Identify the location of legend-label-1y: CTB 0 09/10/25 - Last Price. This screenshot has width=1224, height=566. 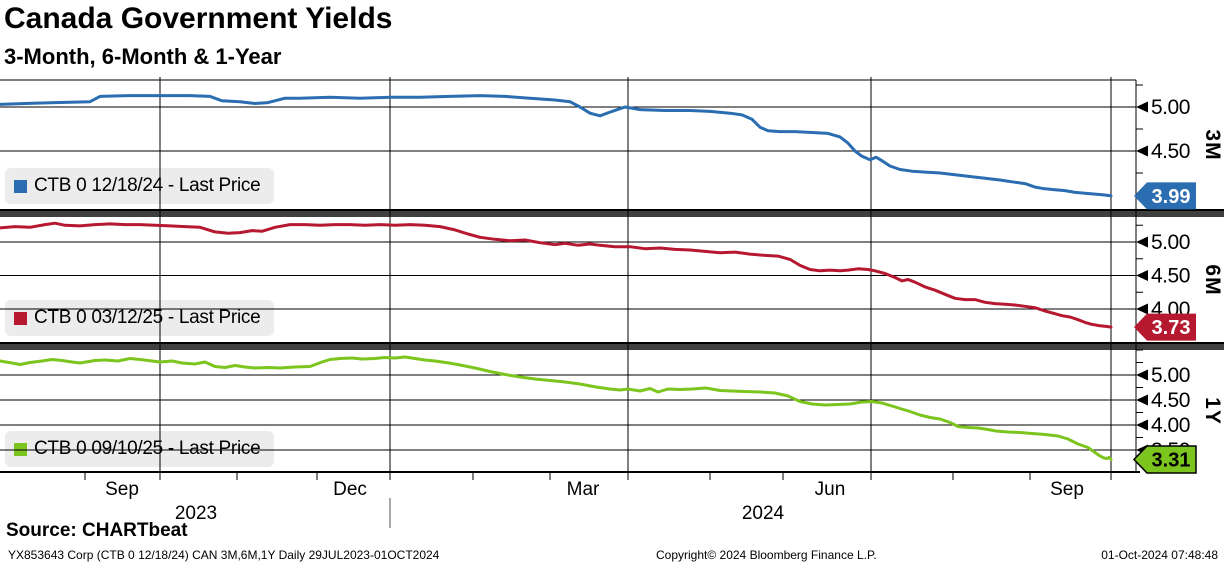
(147, 448).